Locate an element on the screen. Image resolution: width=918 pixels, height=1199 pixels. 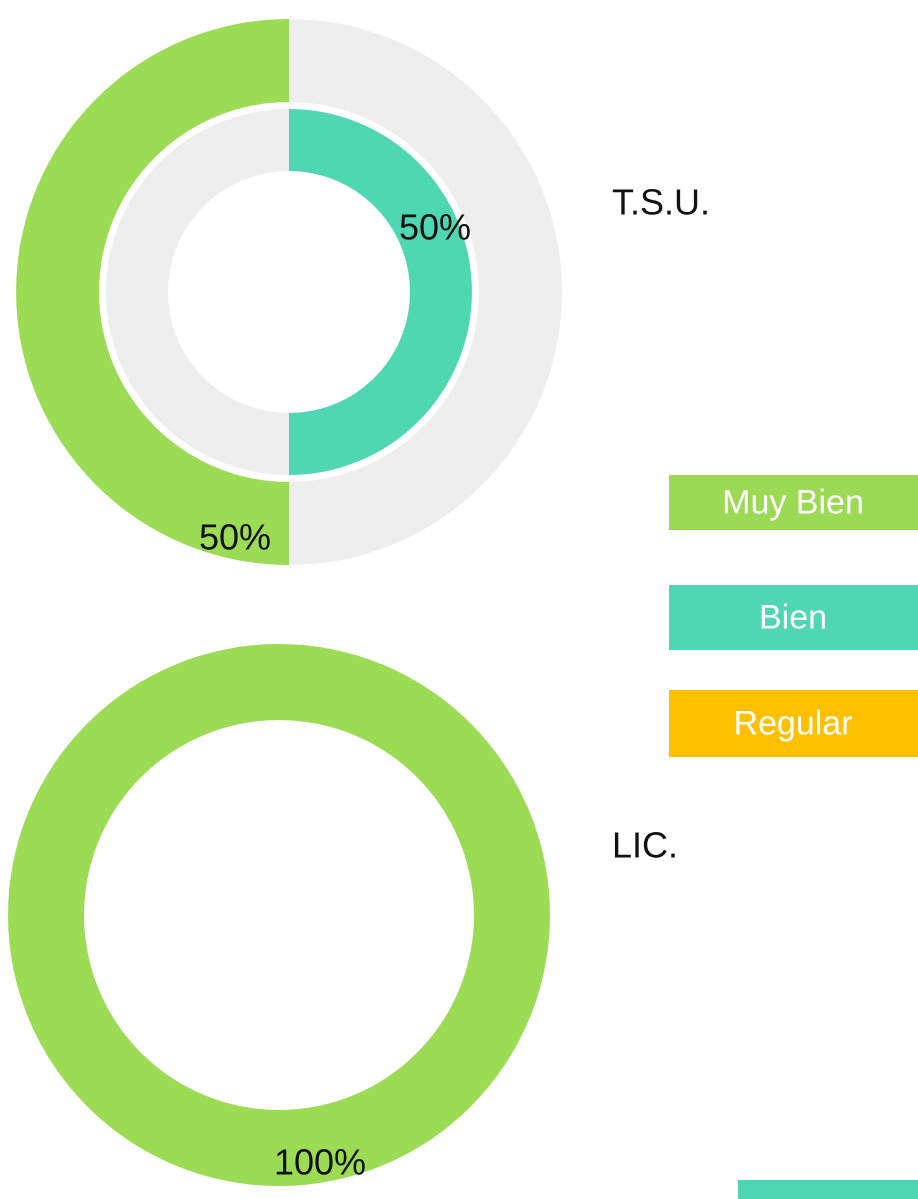
legend-label: Bien is located at coordinates (793, 617).